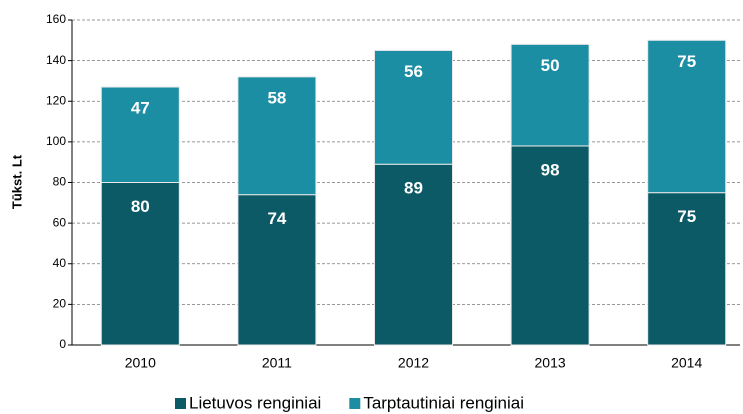  Describe the element at coordinates (276, 218) in the screenshot. I see `value-label: 74` at that location.